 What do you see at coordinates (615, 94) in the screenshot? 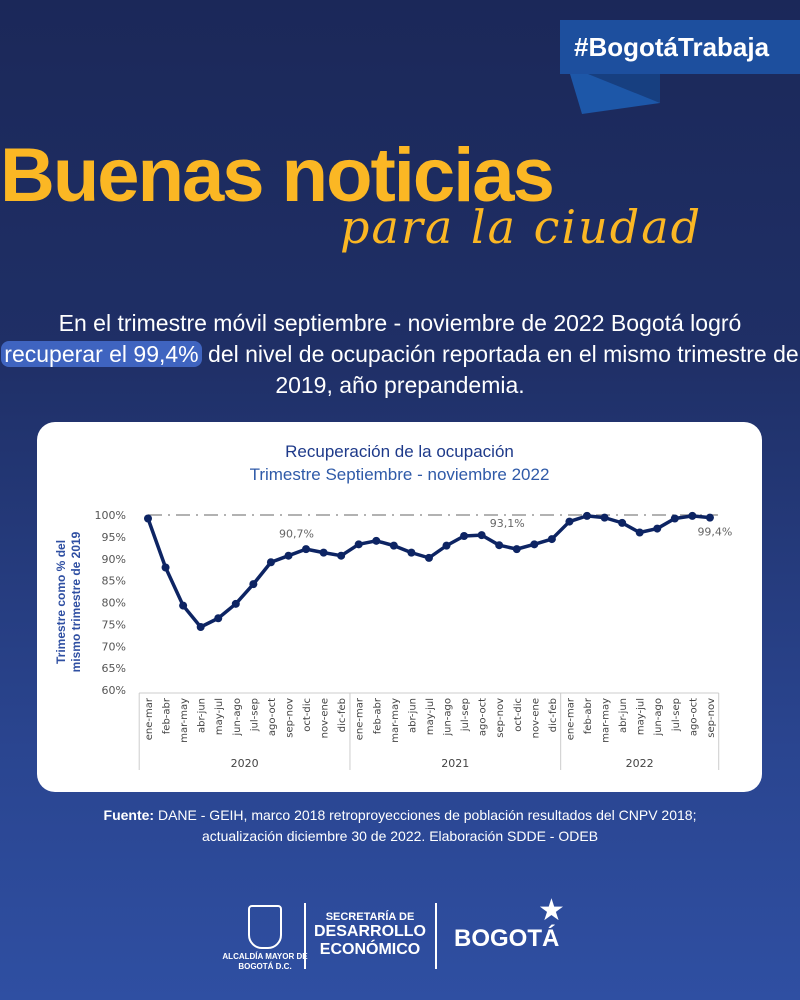
I see `hashtag-ribbon-fold` at bounding box center [615, 94].